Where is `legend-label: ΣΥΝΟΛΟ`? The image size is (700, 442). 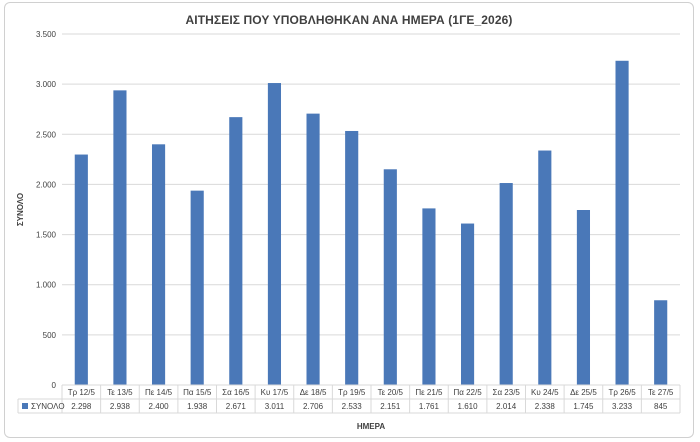 legend-label: ΣΥΝΟΛΟ is located at coordinates (48, 406).